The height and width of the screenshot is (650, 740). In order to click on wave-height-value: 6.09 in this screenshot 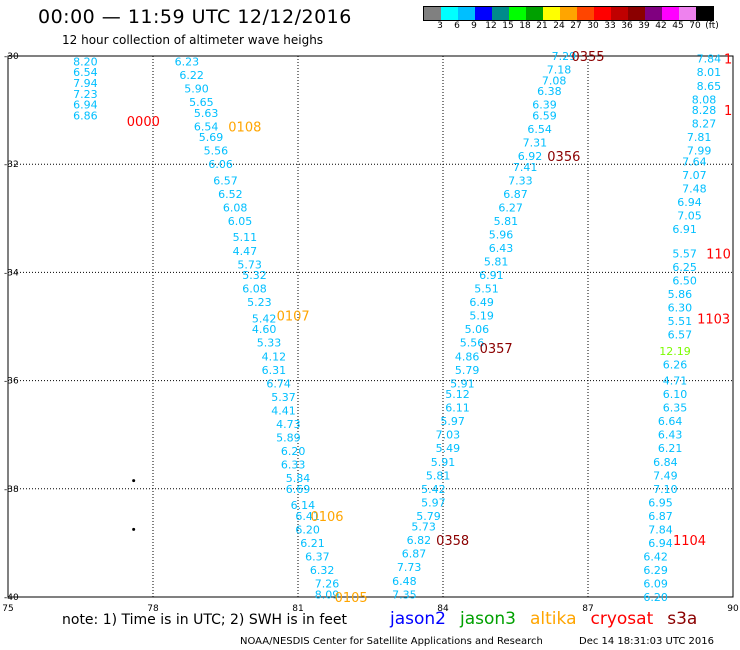, I will do `click(655, 583)`.